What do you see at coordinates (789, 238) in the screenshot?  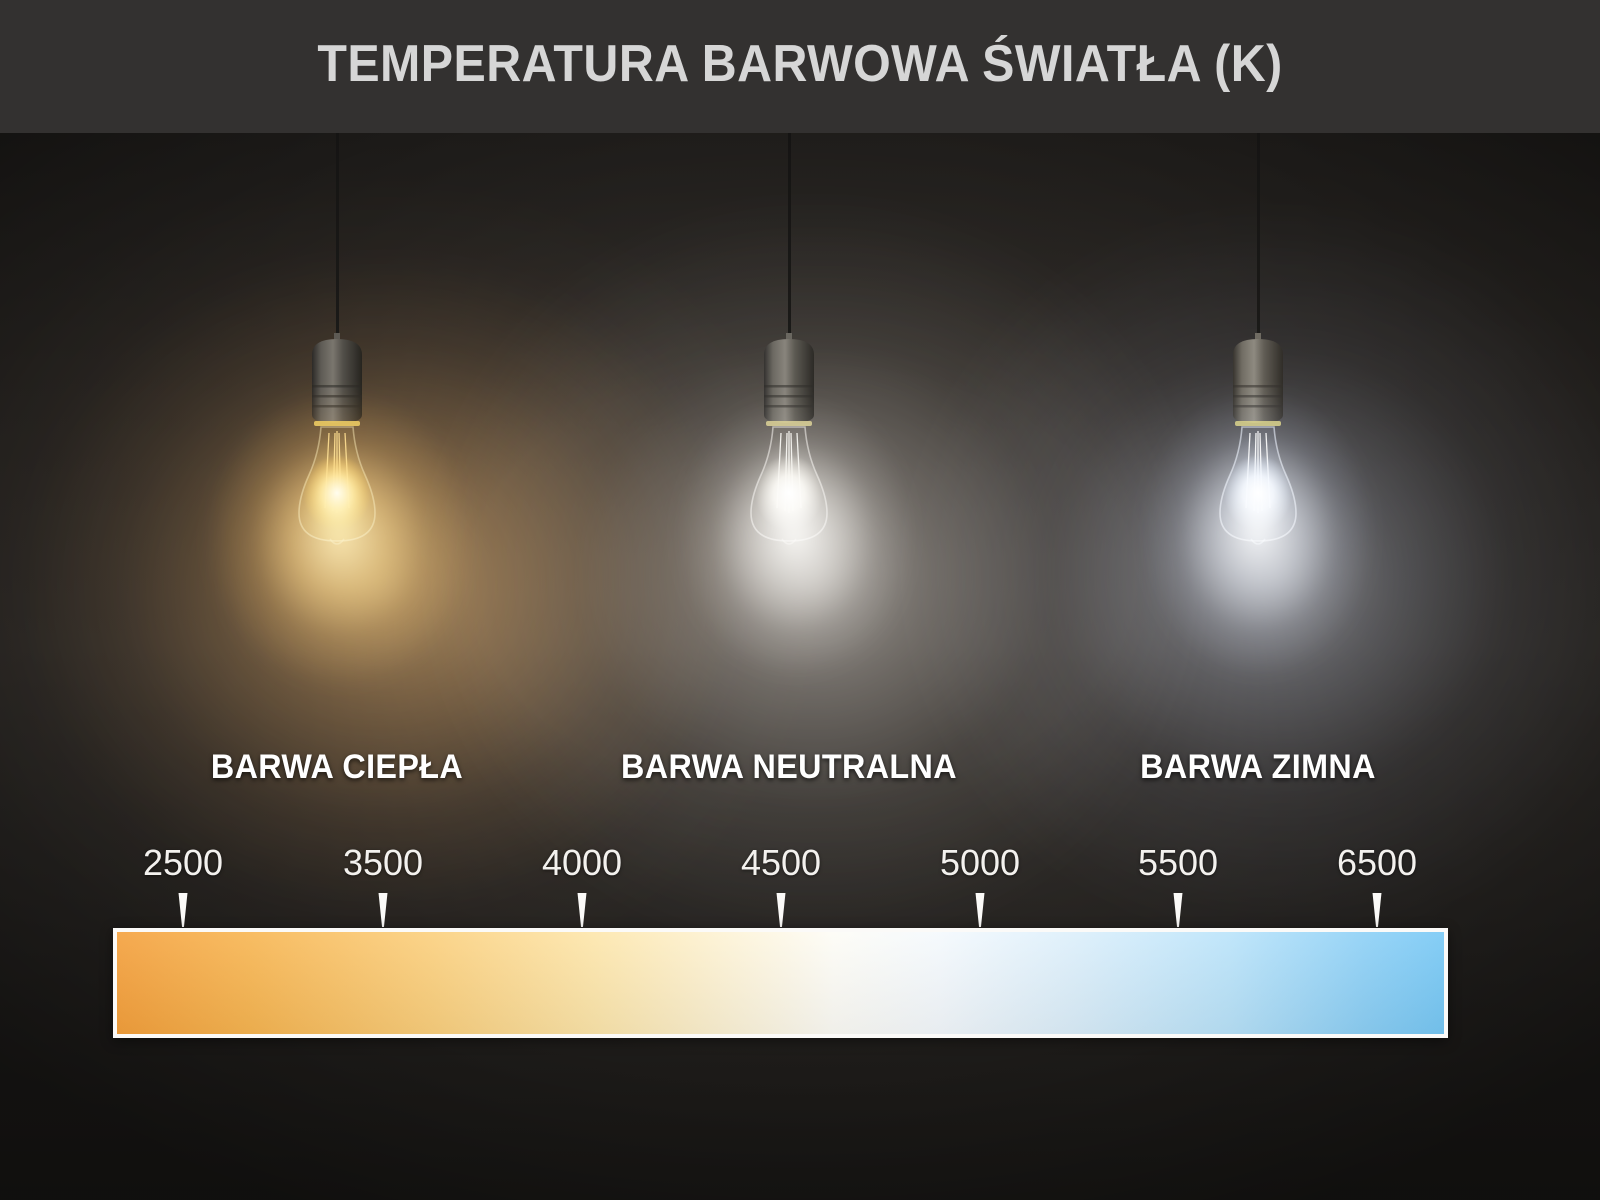 I see `neutral-bulb-cord` at bounding box center [789, 238].